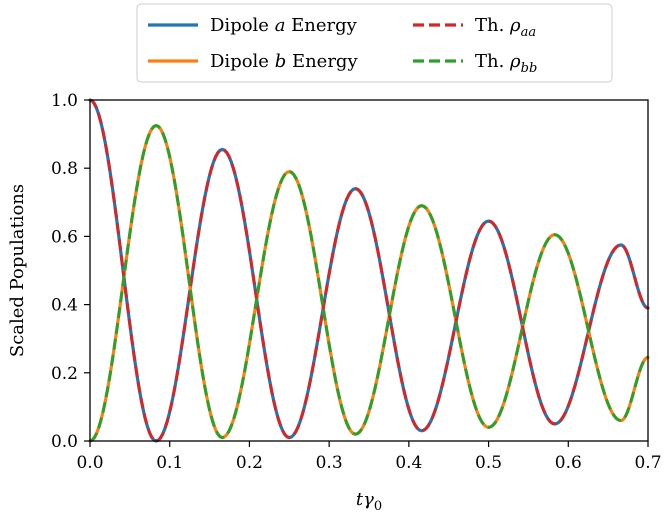 This screenshot has height=522, width=670. What do you see at coordinates (284, 25) in the screenshot?
I see `legend-label: Dipole a Energy` at bounding box center [284, 25].